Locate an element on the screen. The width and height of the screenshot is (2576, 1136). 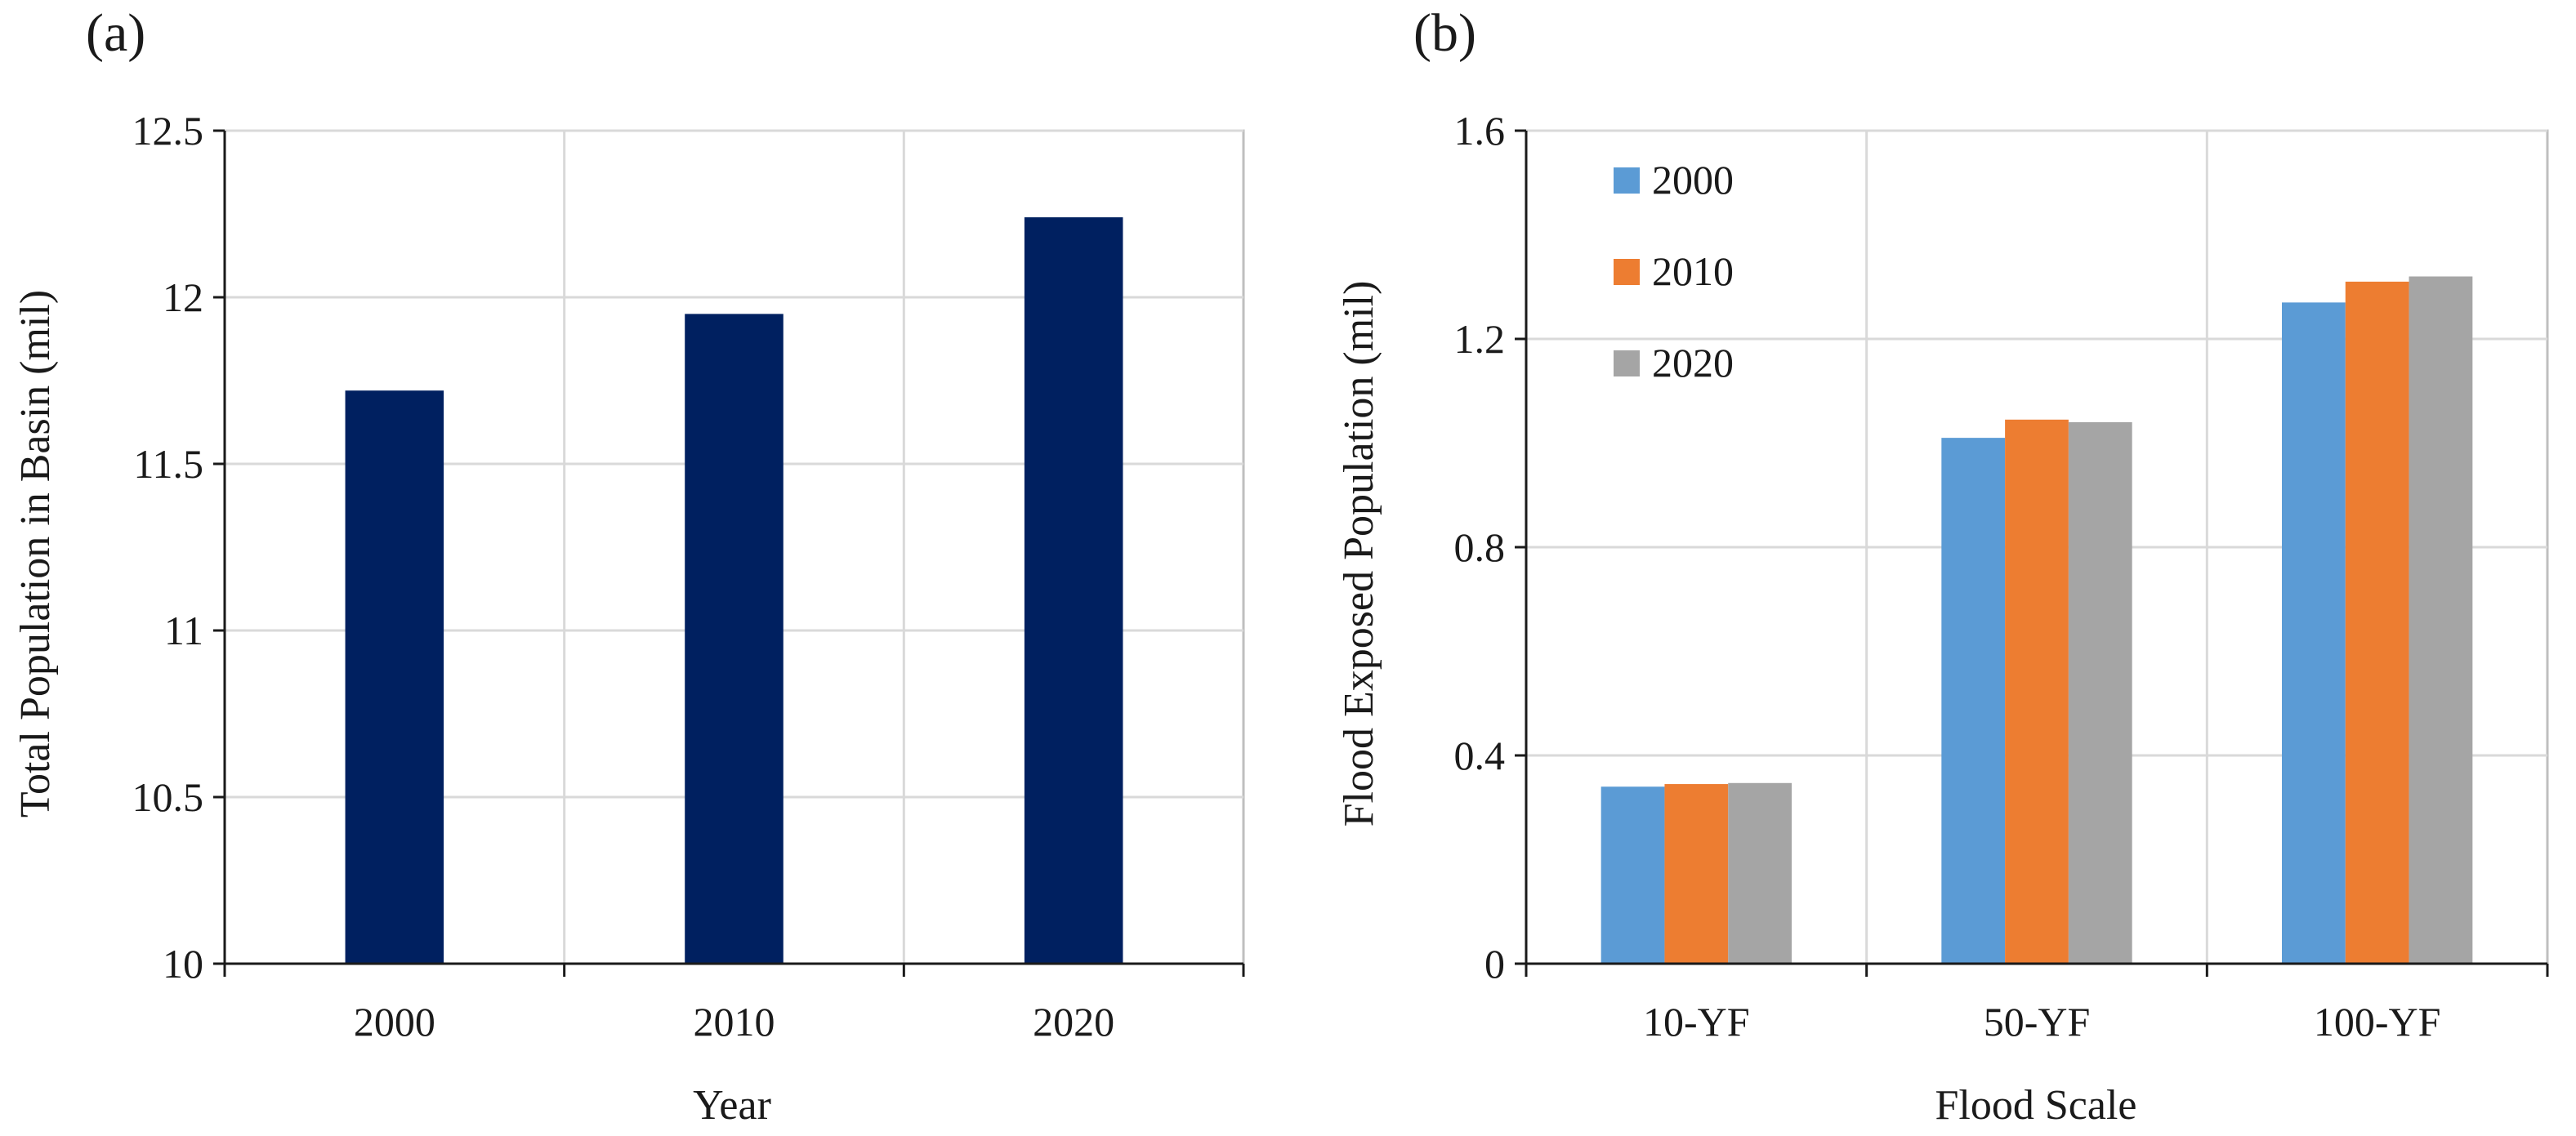
legend-swatch-2020 is located at coordinates (1627, 363).